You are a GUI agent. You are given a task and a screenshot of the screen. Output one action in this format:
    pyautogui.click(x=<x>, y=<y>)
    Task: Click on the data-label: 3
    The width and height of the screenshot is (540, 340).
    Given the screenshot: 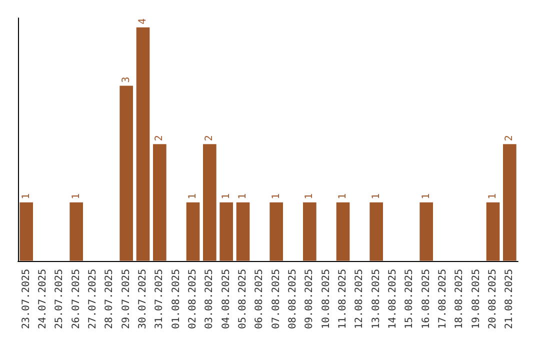 What is the action you would take?
    pyautogui.click(x=126, y=79)
    